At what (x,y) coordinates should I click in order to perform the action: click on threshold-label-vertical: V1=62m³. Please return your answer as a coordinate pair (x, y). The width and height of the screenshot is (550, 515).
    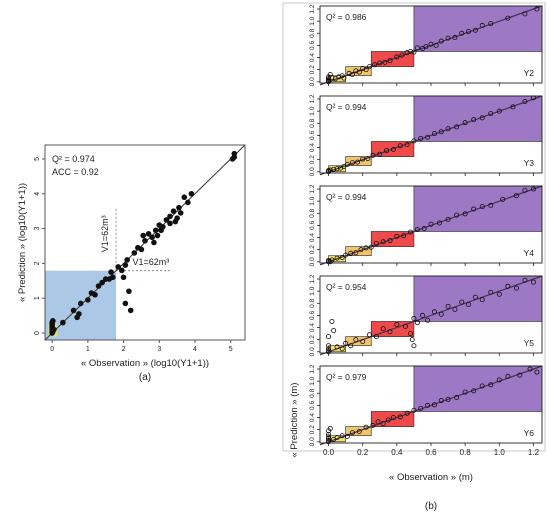
    Looking at the image, I should click on (105, 233).